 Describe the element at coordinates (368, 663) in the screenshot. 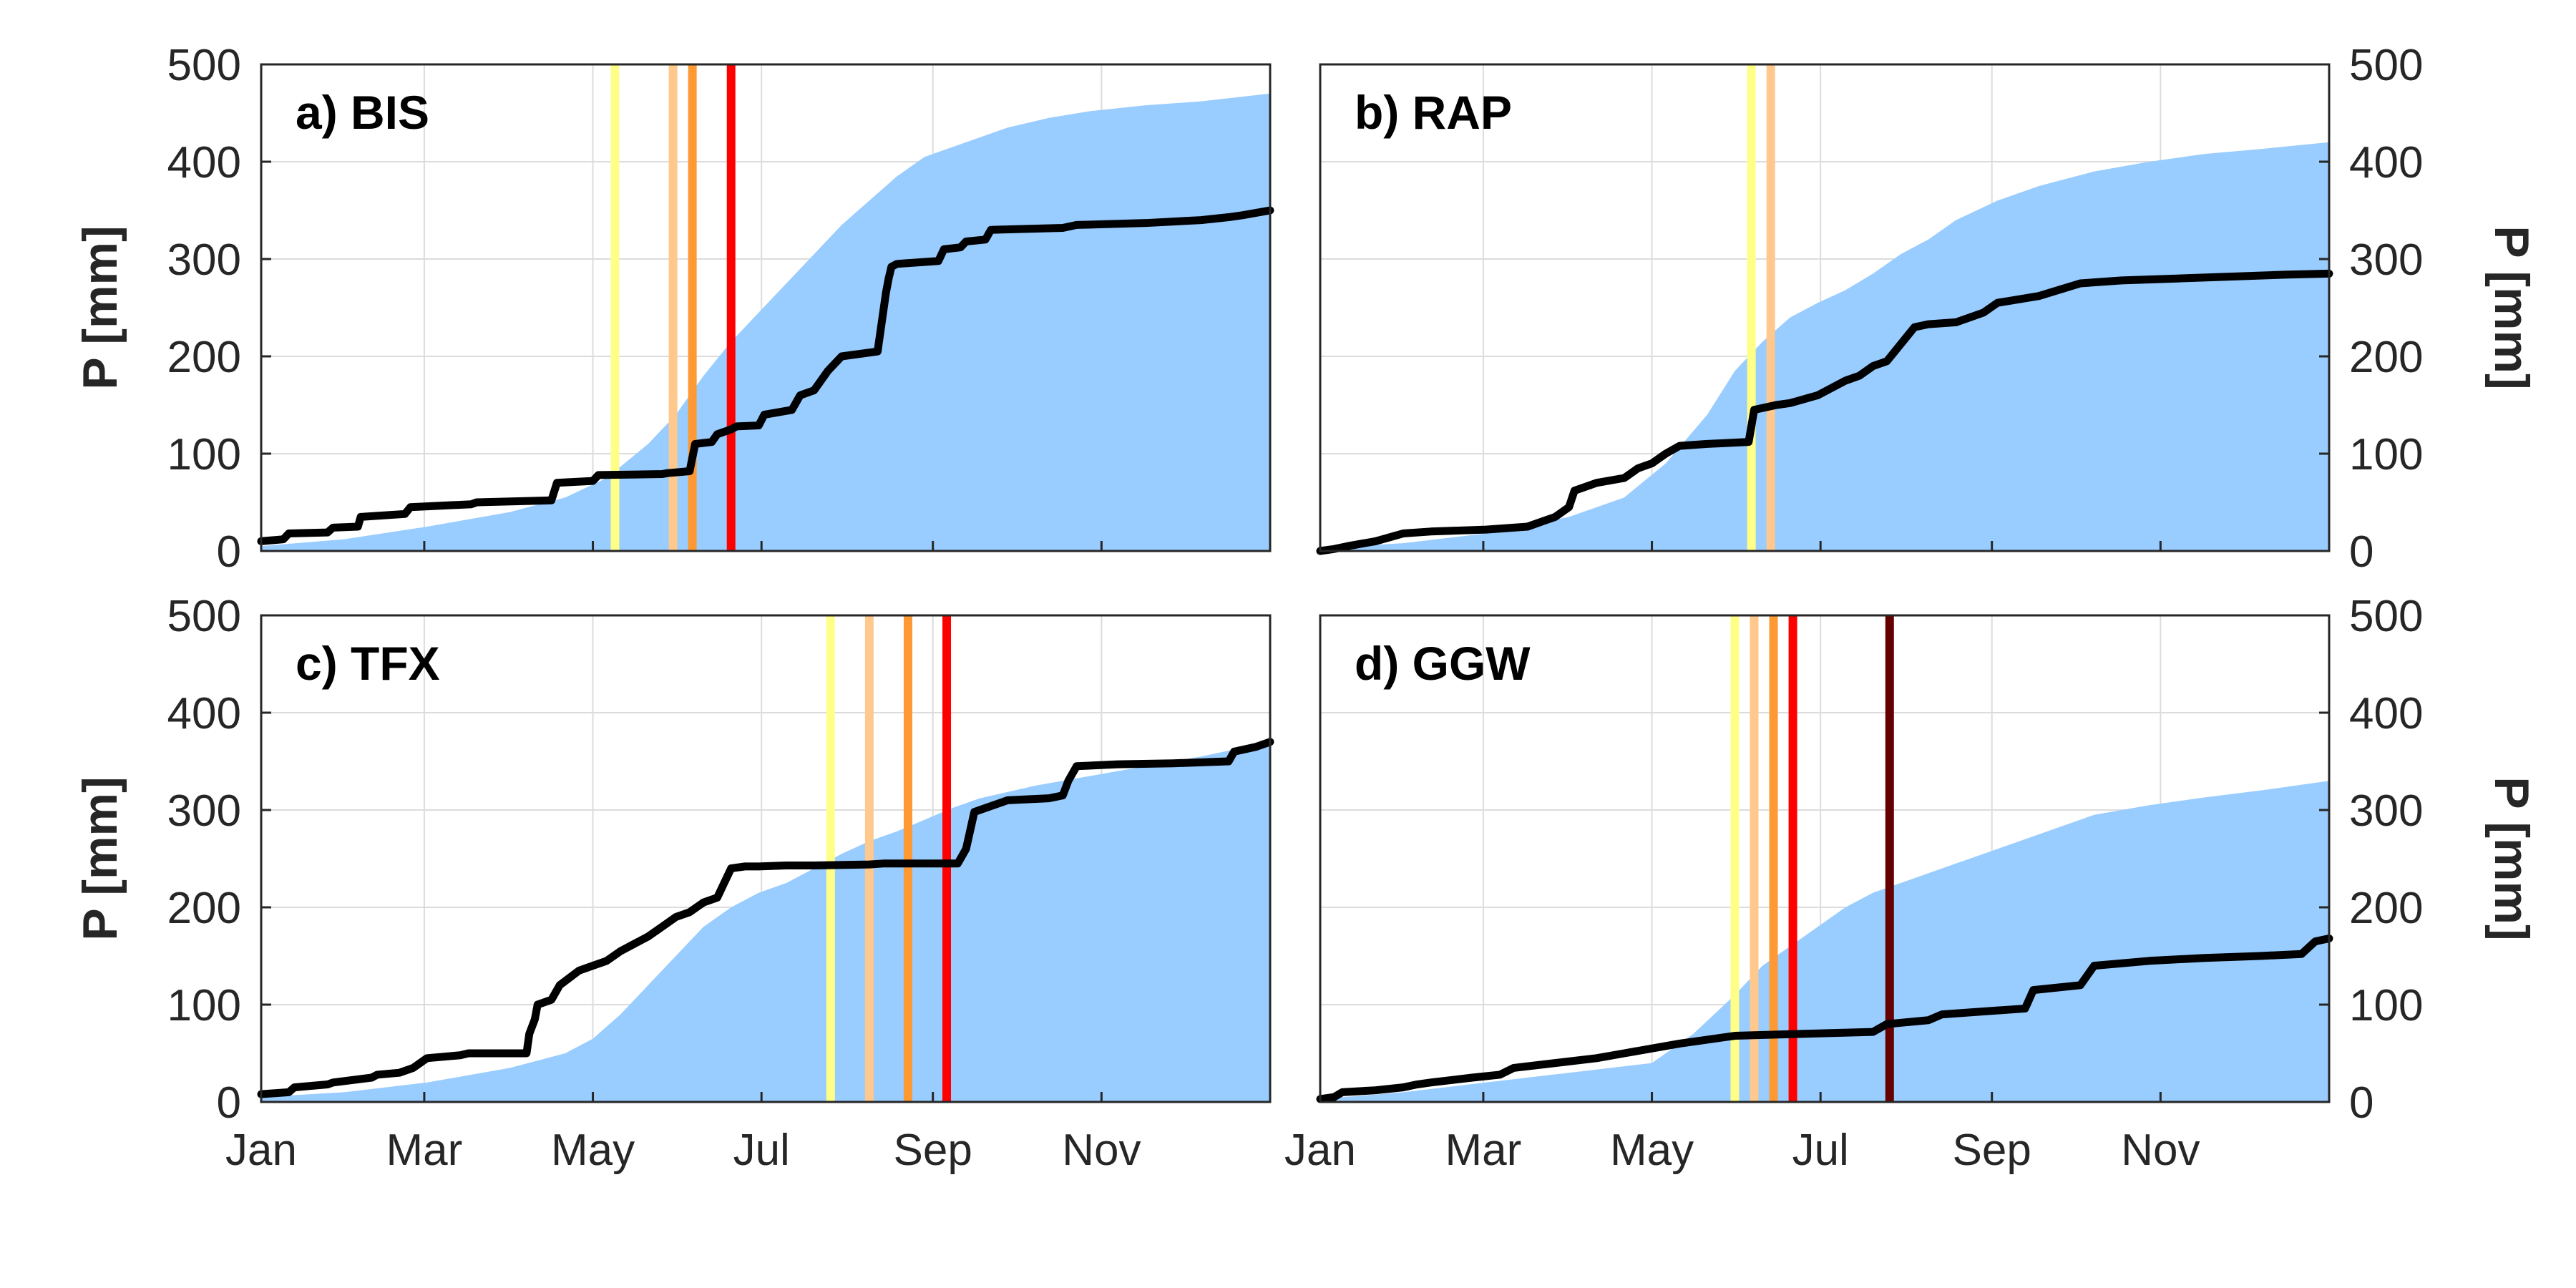

I see `panel-title: c) TFX` at that location.